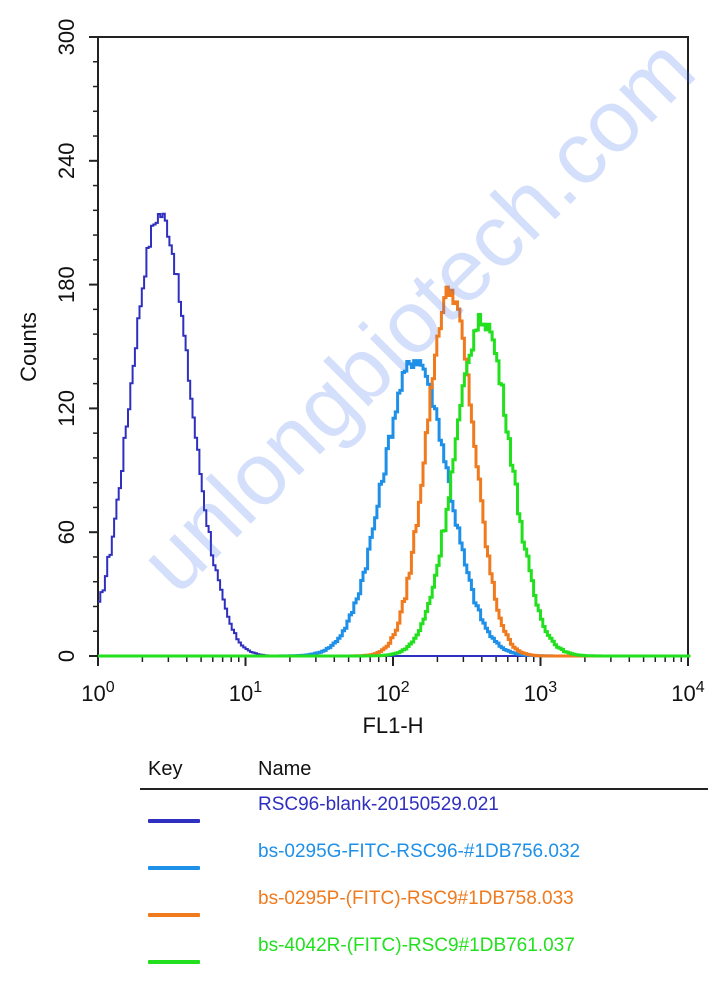 The image size is (708, 987). Describe the element at coordinates (66, 284) in the screenshot. I see `y-tick-label: 180` at that location.